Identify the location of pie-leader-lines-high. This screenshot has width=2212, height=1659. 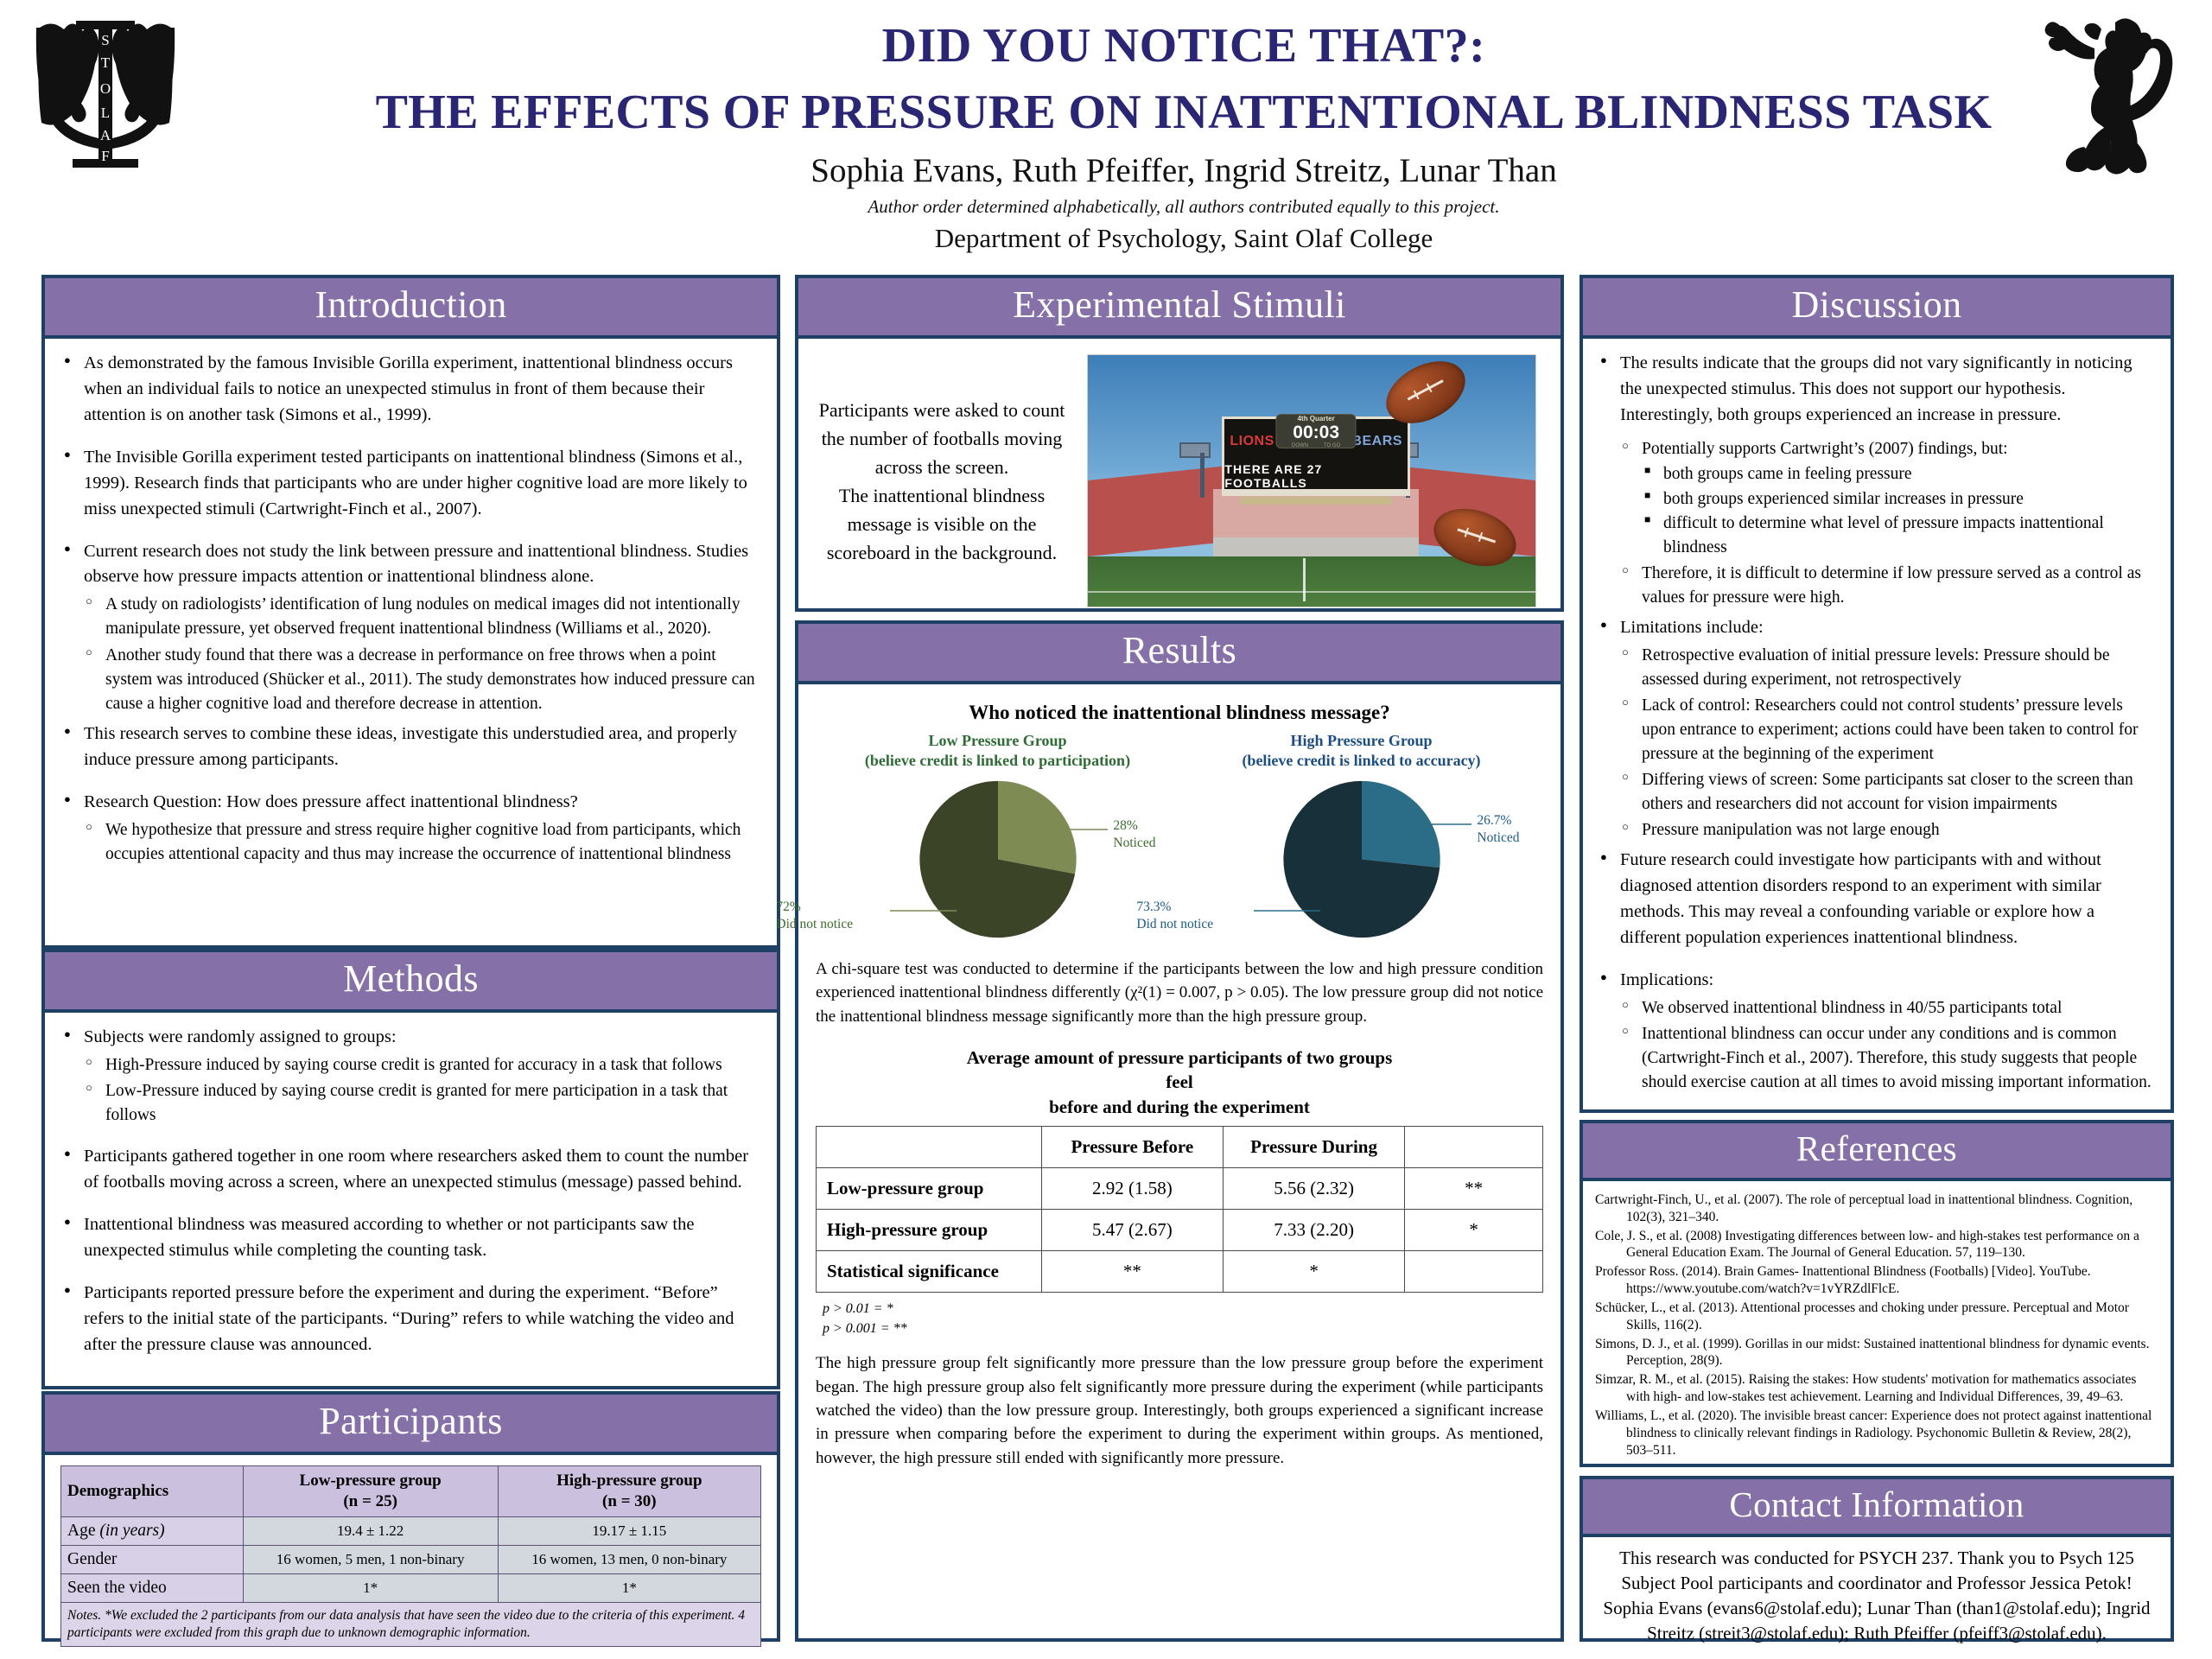
(1363, 867).